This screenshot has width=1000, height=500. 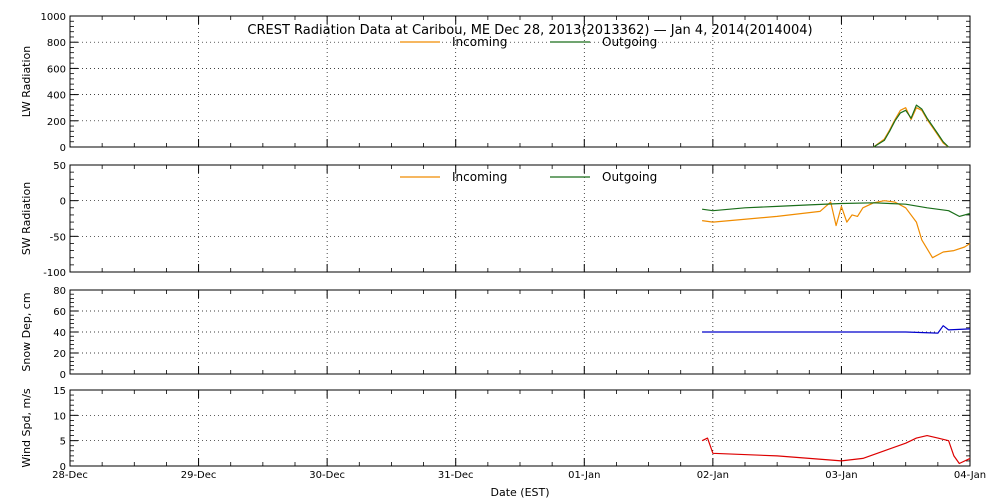 I want to click on plot-frame, so click(x=520, y=428).